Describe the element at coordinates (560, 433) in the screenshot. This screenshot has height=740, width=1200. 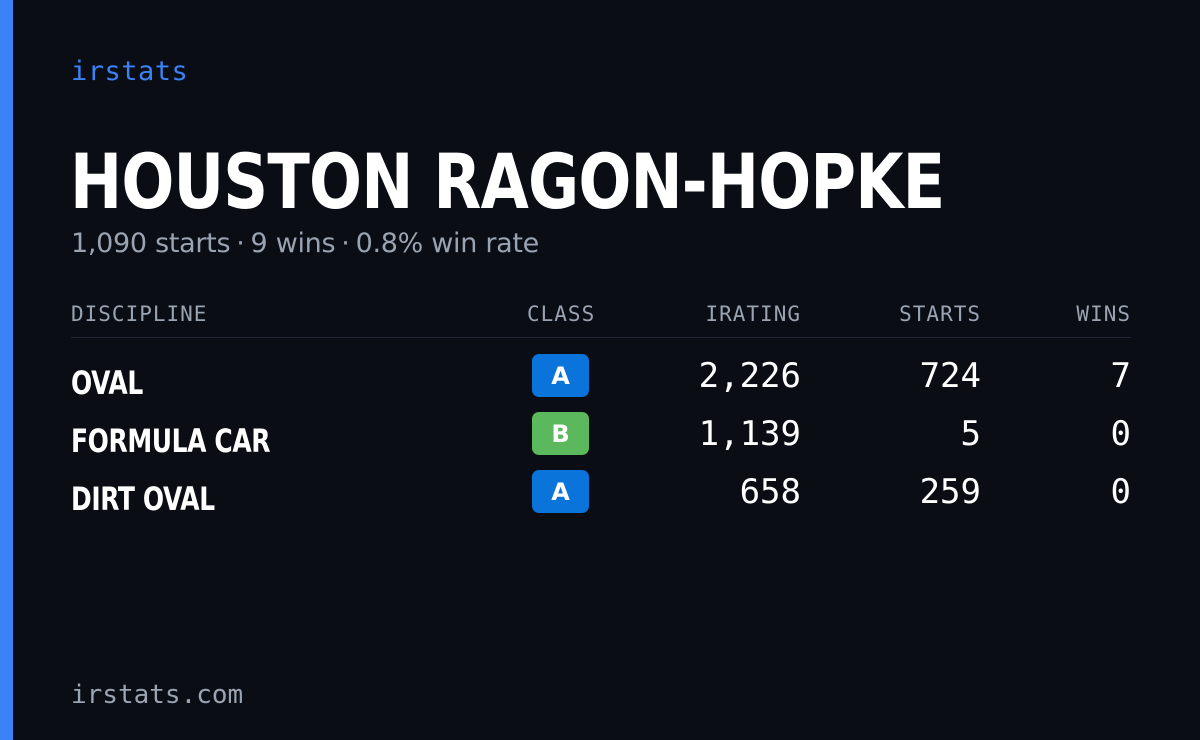
I see `class-badge: B` at that location.